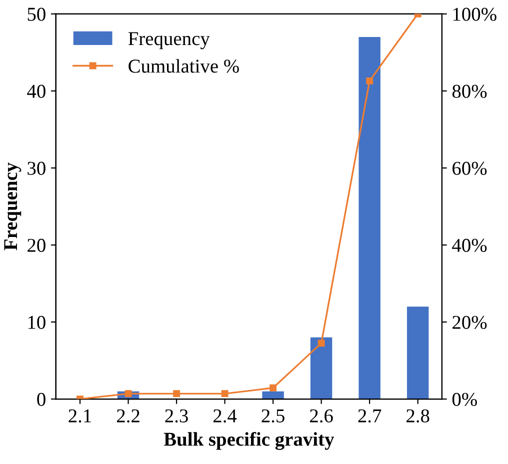 The width and height of the screenshot is (508, 464). Describe the element at coordinates (37, 14) in the screenshot. I see `y-tick-label: 50` at that location.